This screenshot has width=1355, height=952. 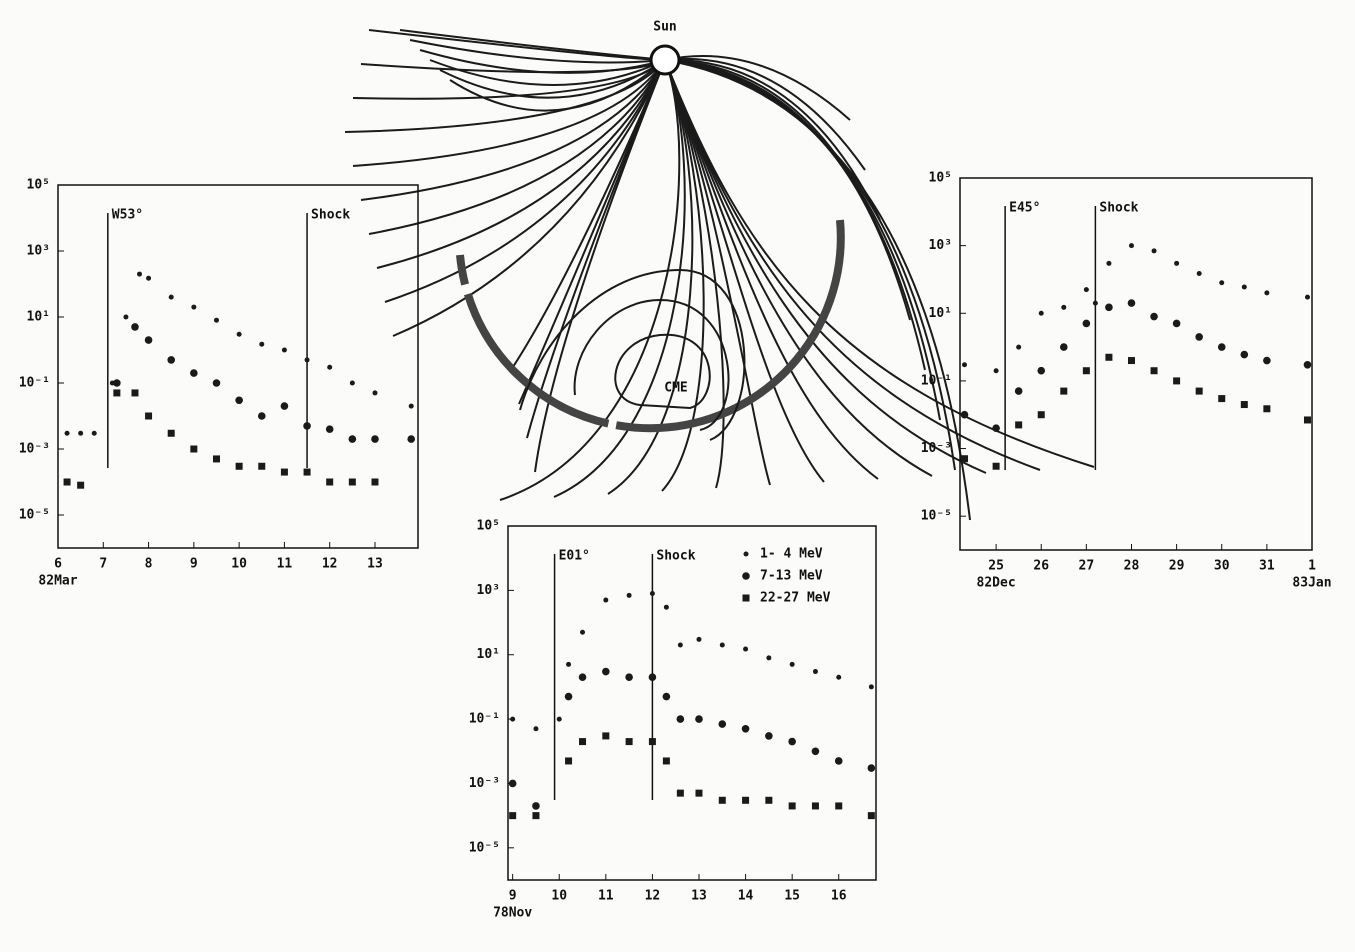 What do you see at coordinates (1024, 208) in the screenshot?
I see `event-label: E45°` at bounding box center [1024, 208].